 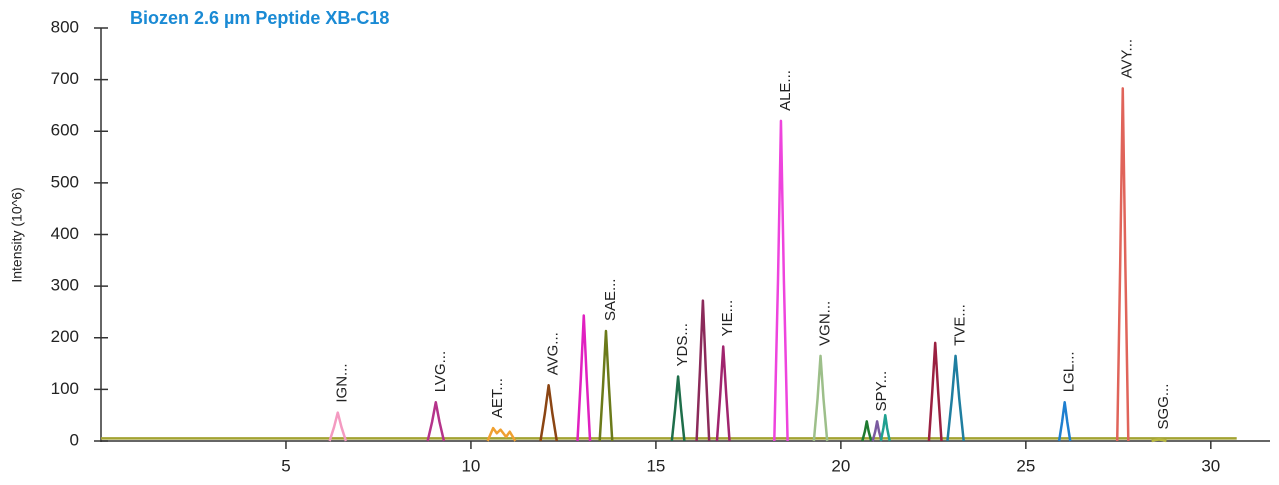 I want to click on x-tick-label: 10, so click(x=470, y=465).